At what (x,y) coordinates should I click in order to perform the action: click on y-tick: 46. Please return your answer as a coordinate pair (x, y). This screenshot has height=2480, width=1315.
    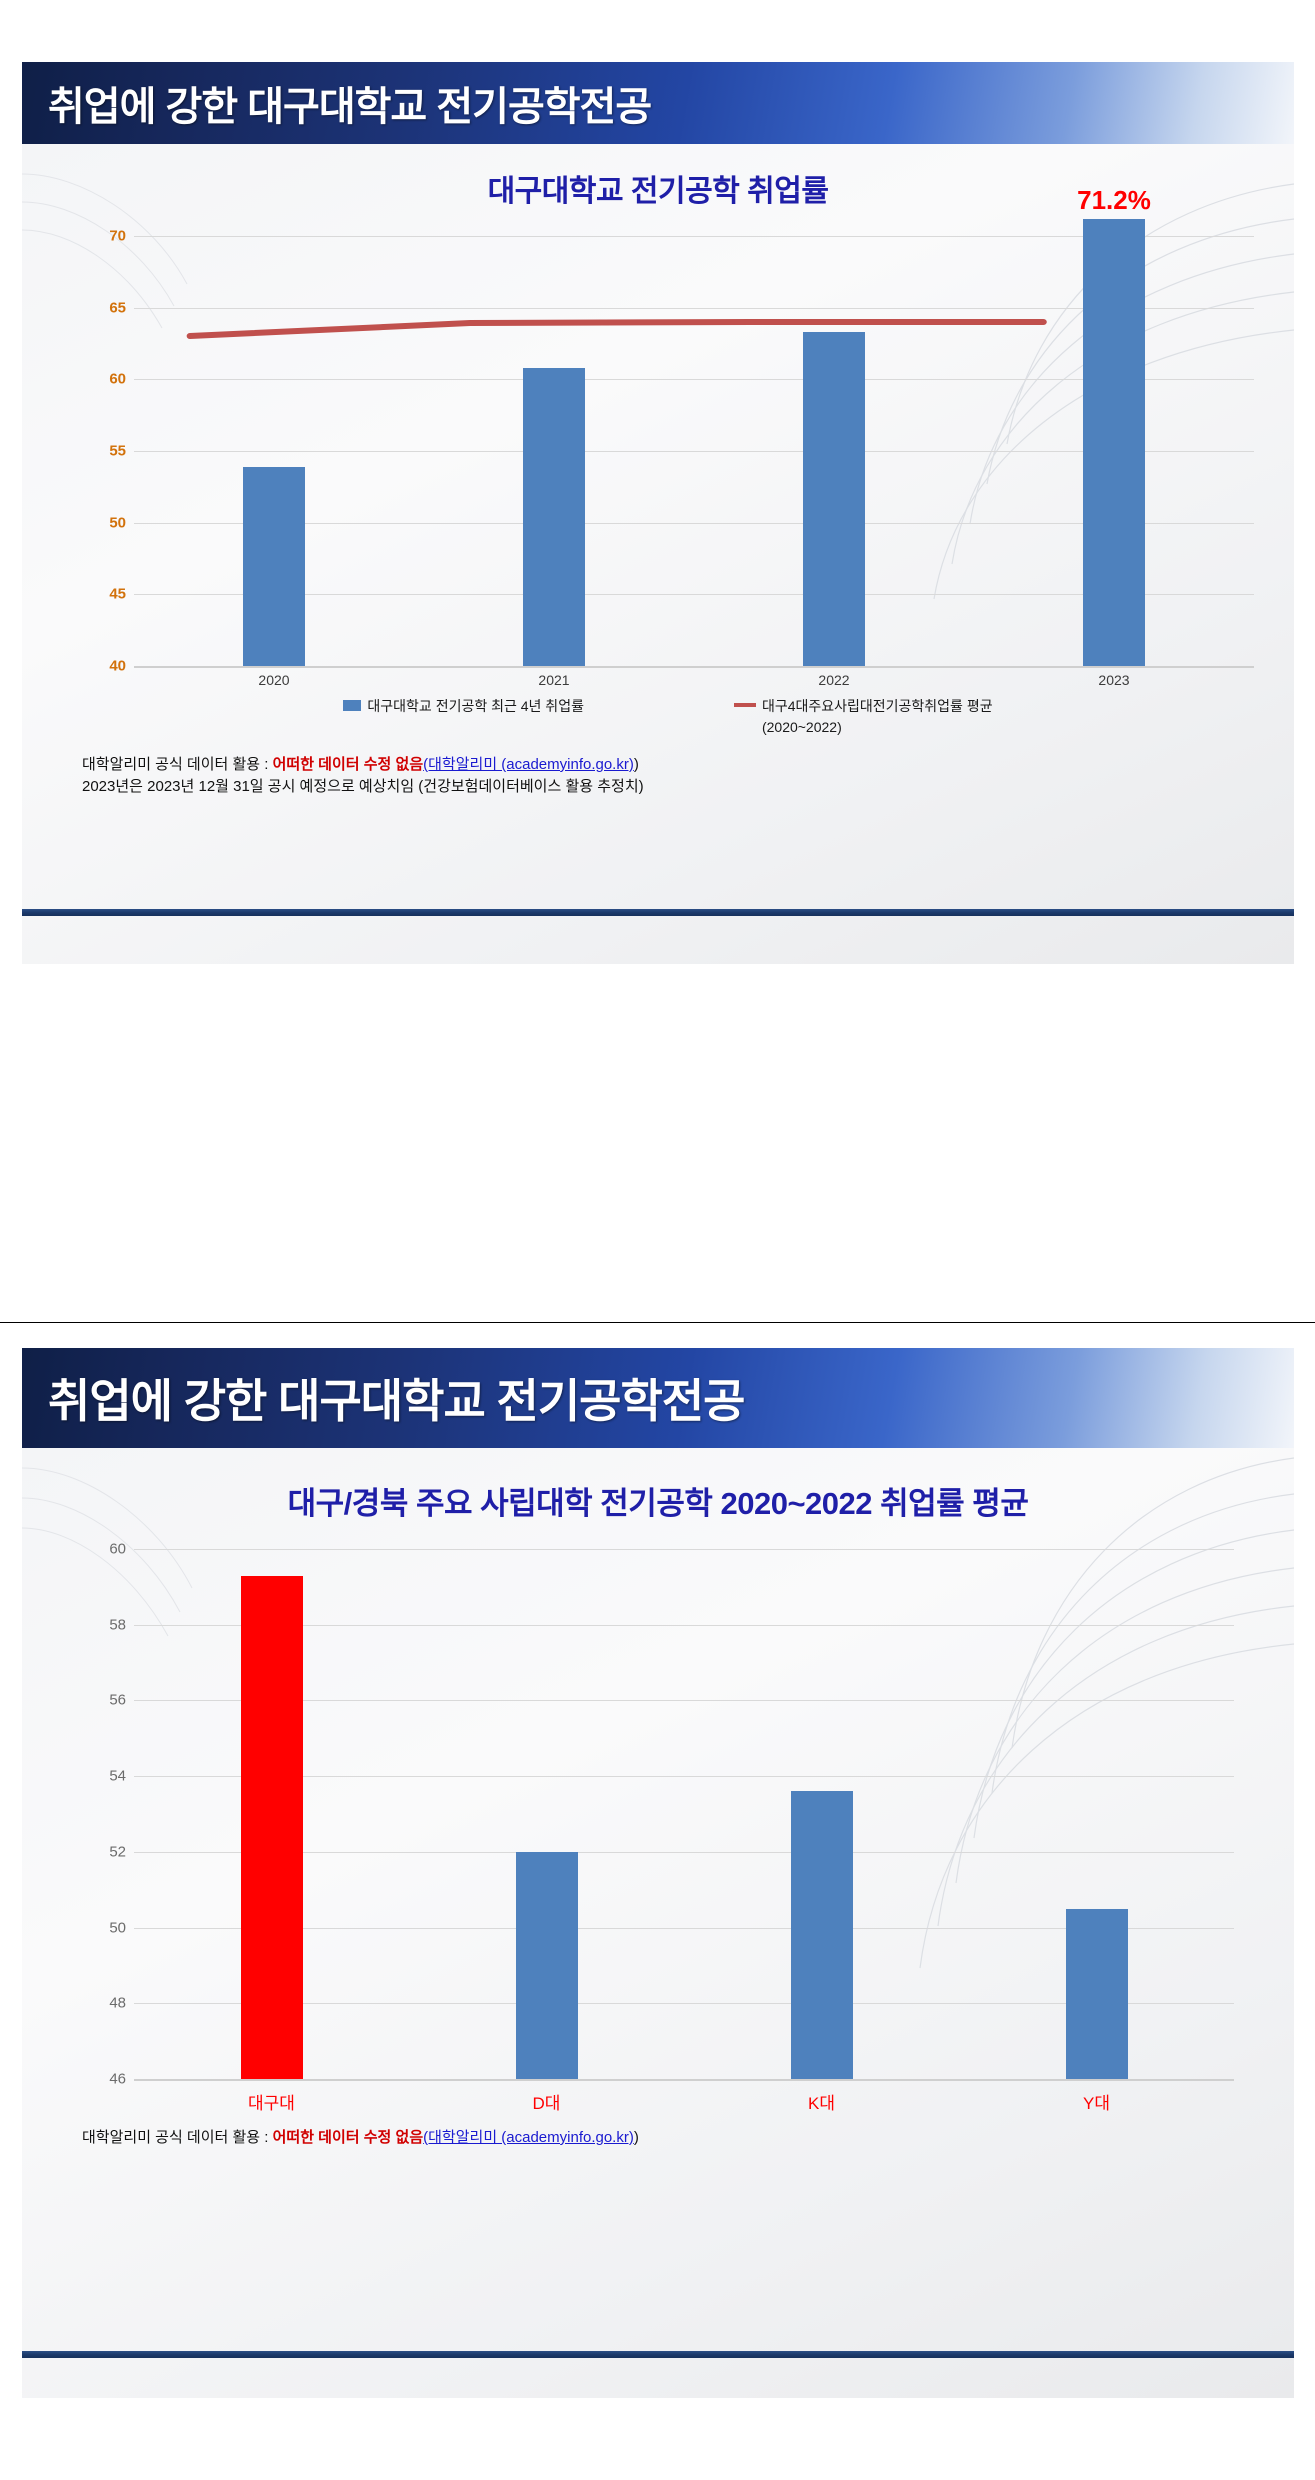
    Looking at the image, I should click on (117, 2079).